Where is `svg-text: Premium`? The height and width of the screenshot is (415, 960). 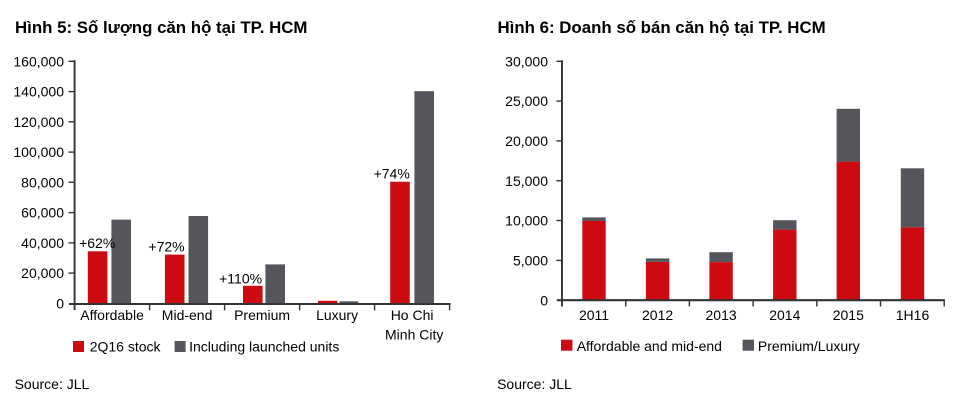
svg-text: Premium is located at coordinates (262, 315).